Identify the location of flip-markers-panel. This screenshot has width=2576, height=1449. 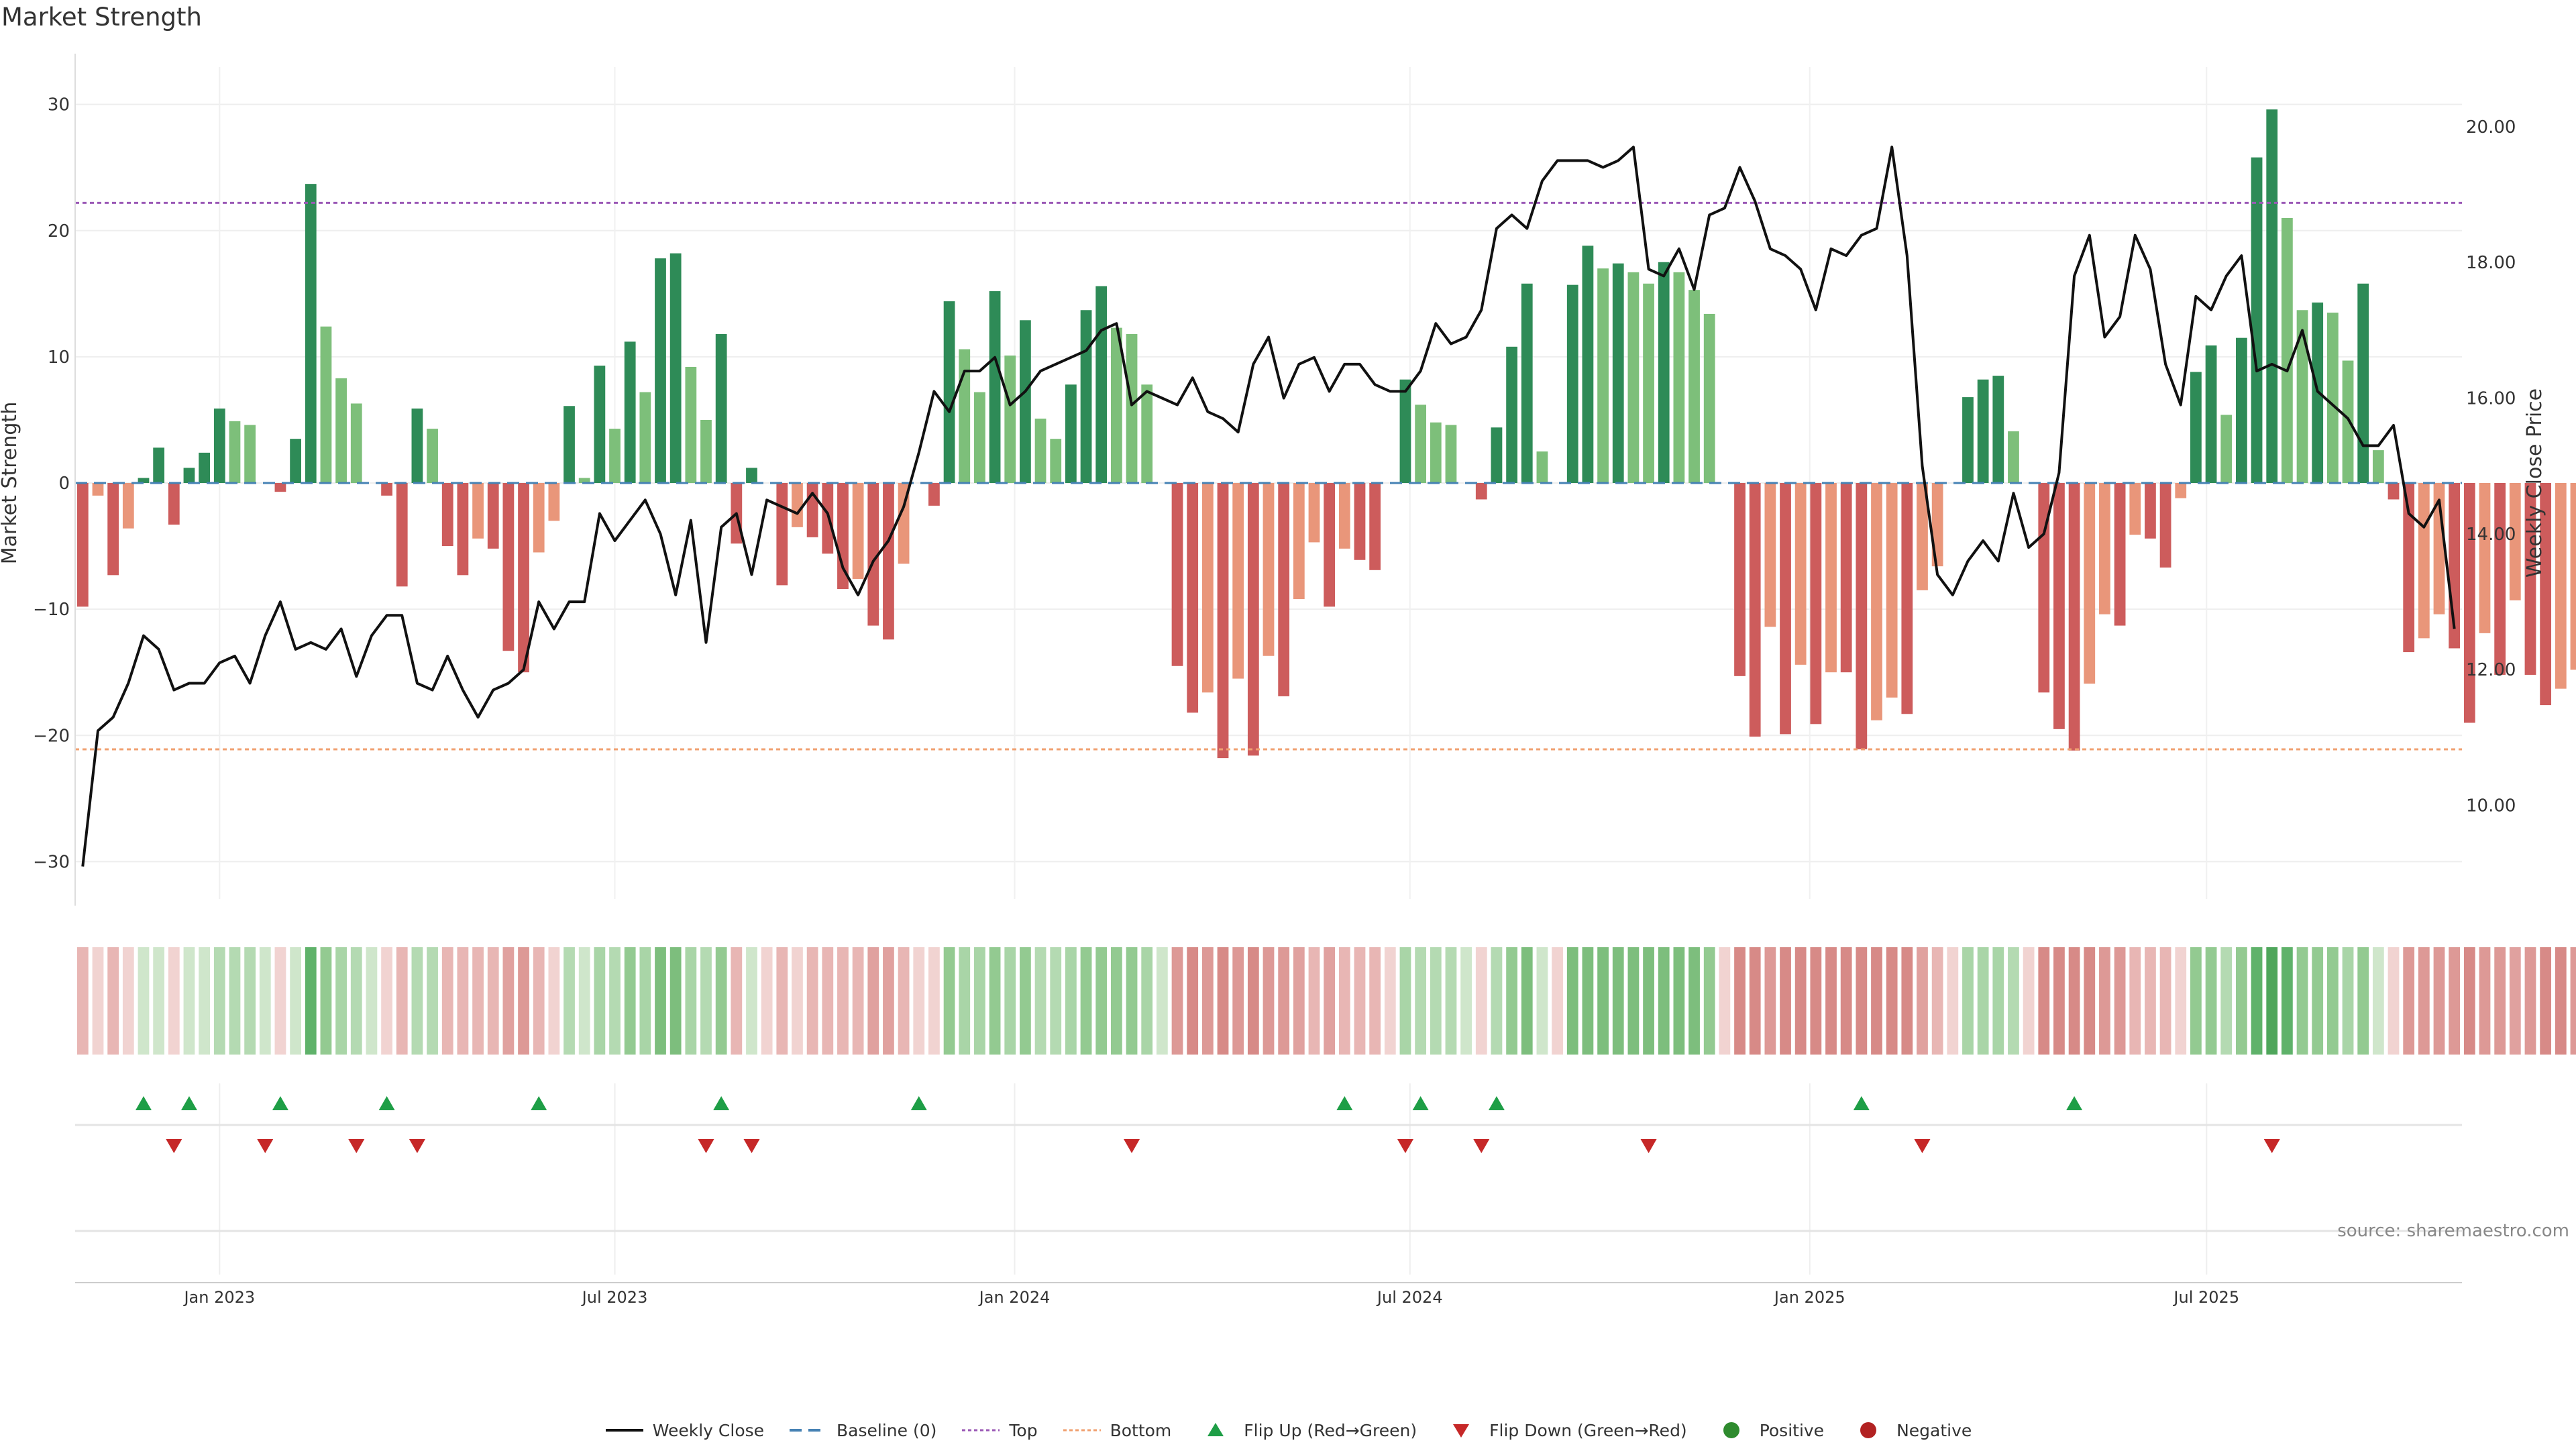
(1268, 1124).